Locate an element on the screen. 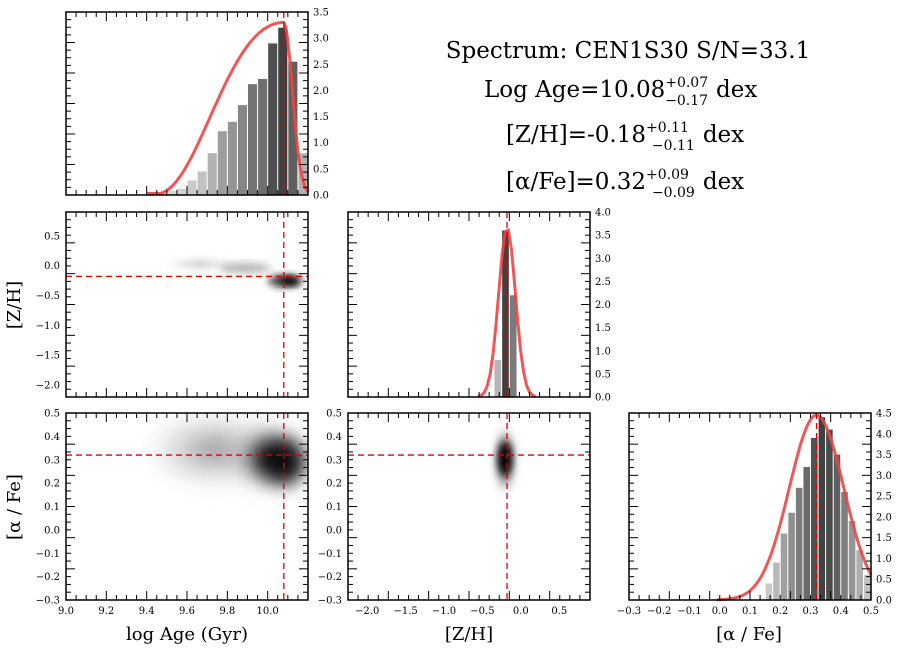  age-value: Log Age=10.08 is located at coordinates (574, 90).